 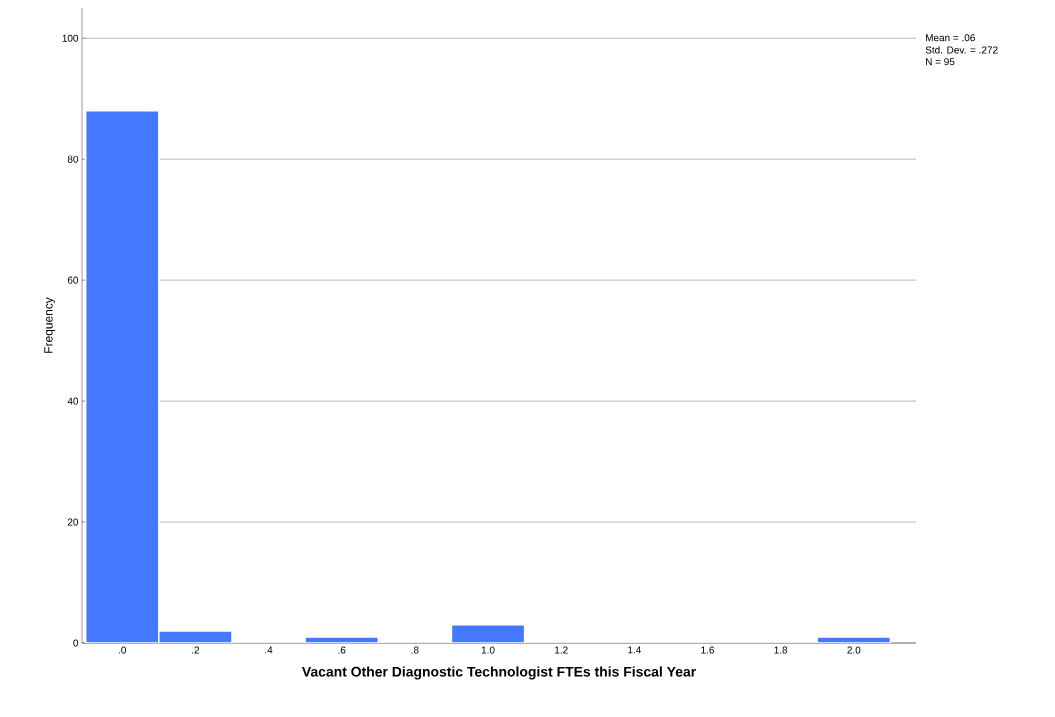 I want to click on x-tick-label: 1.8, so click(x=781, y=650).